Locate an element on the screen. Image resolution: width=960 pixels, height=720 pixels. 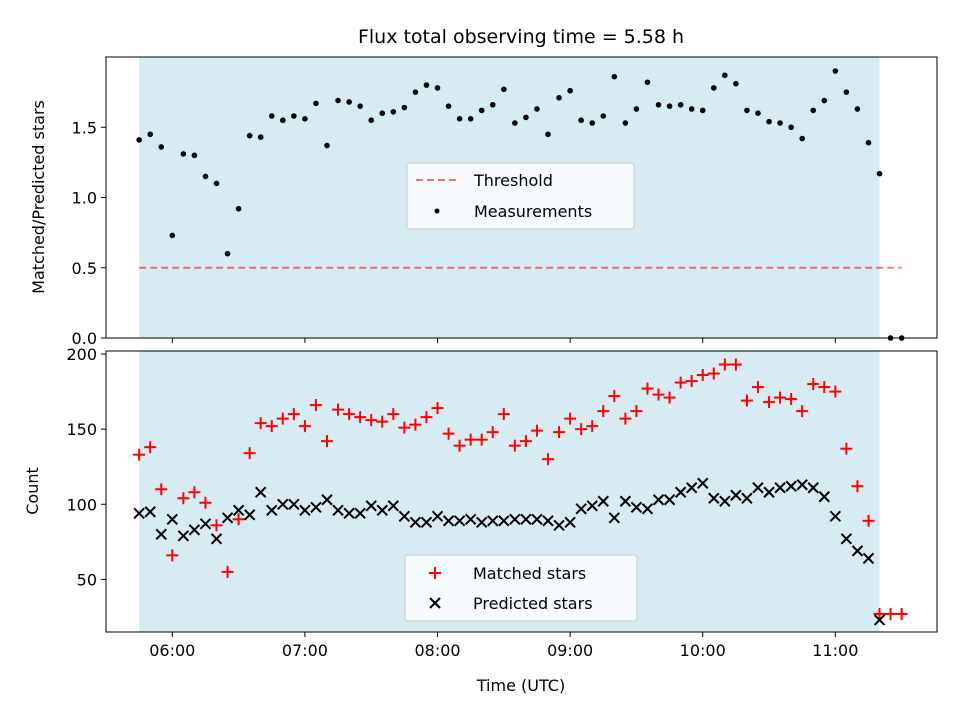
matched-legend-label: Matched stars is located at coordinates (529, 573).